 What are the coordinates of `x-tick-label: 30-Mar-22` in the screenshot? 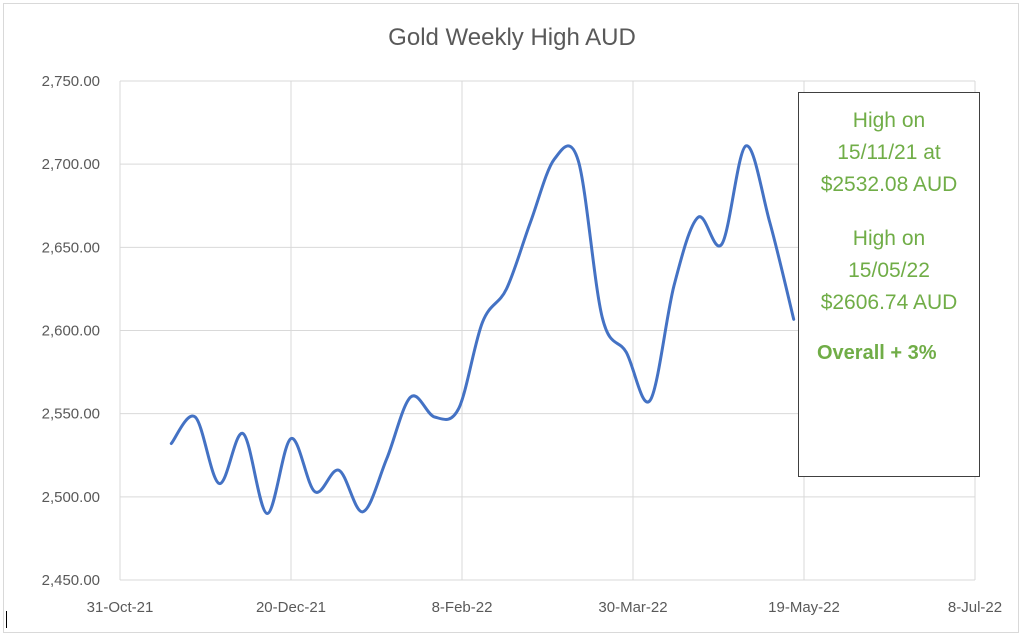 It's located at (632, 607).